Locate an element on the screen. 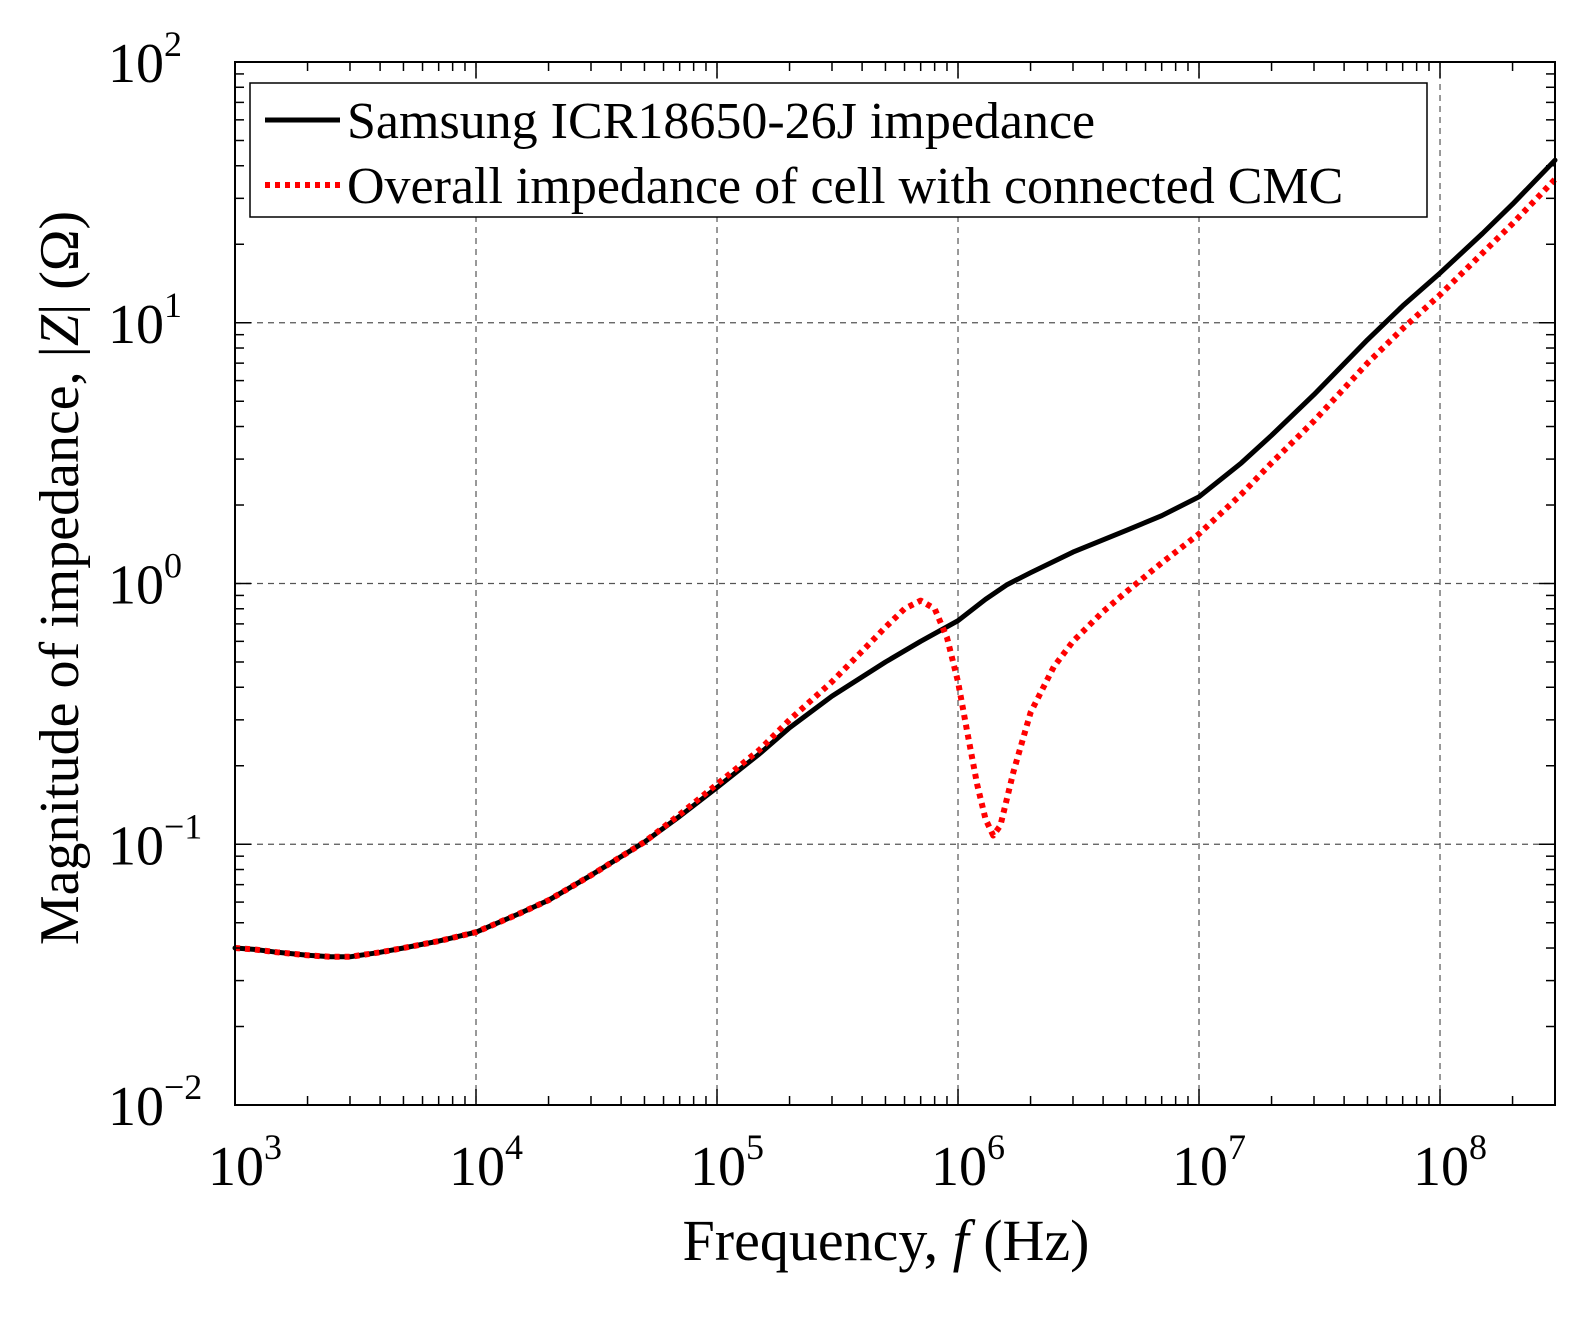  x-tick-label: 10³ is located at coordinates (245, 1162).